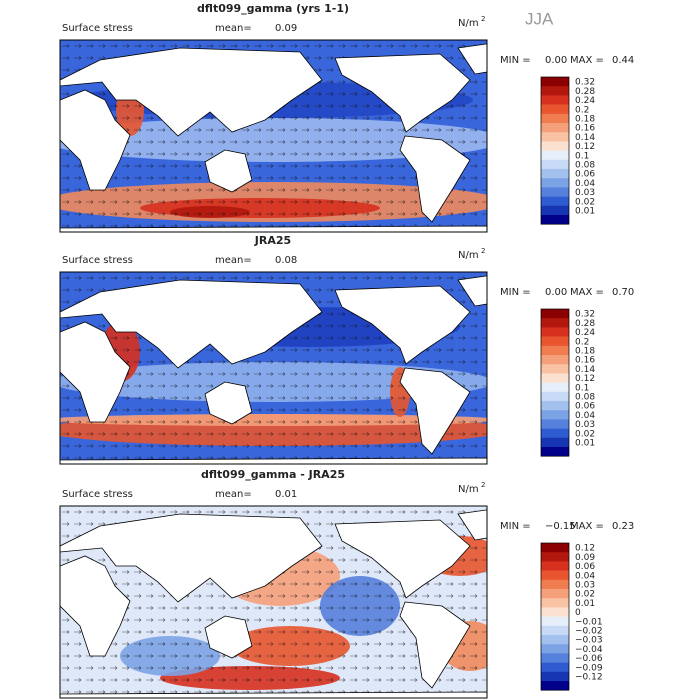  What do you see at coordinates (585, 324) in the screenshot?
I see `colorbar-label: 0.28` at bounding box center [585, 324].